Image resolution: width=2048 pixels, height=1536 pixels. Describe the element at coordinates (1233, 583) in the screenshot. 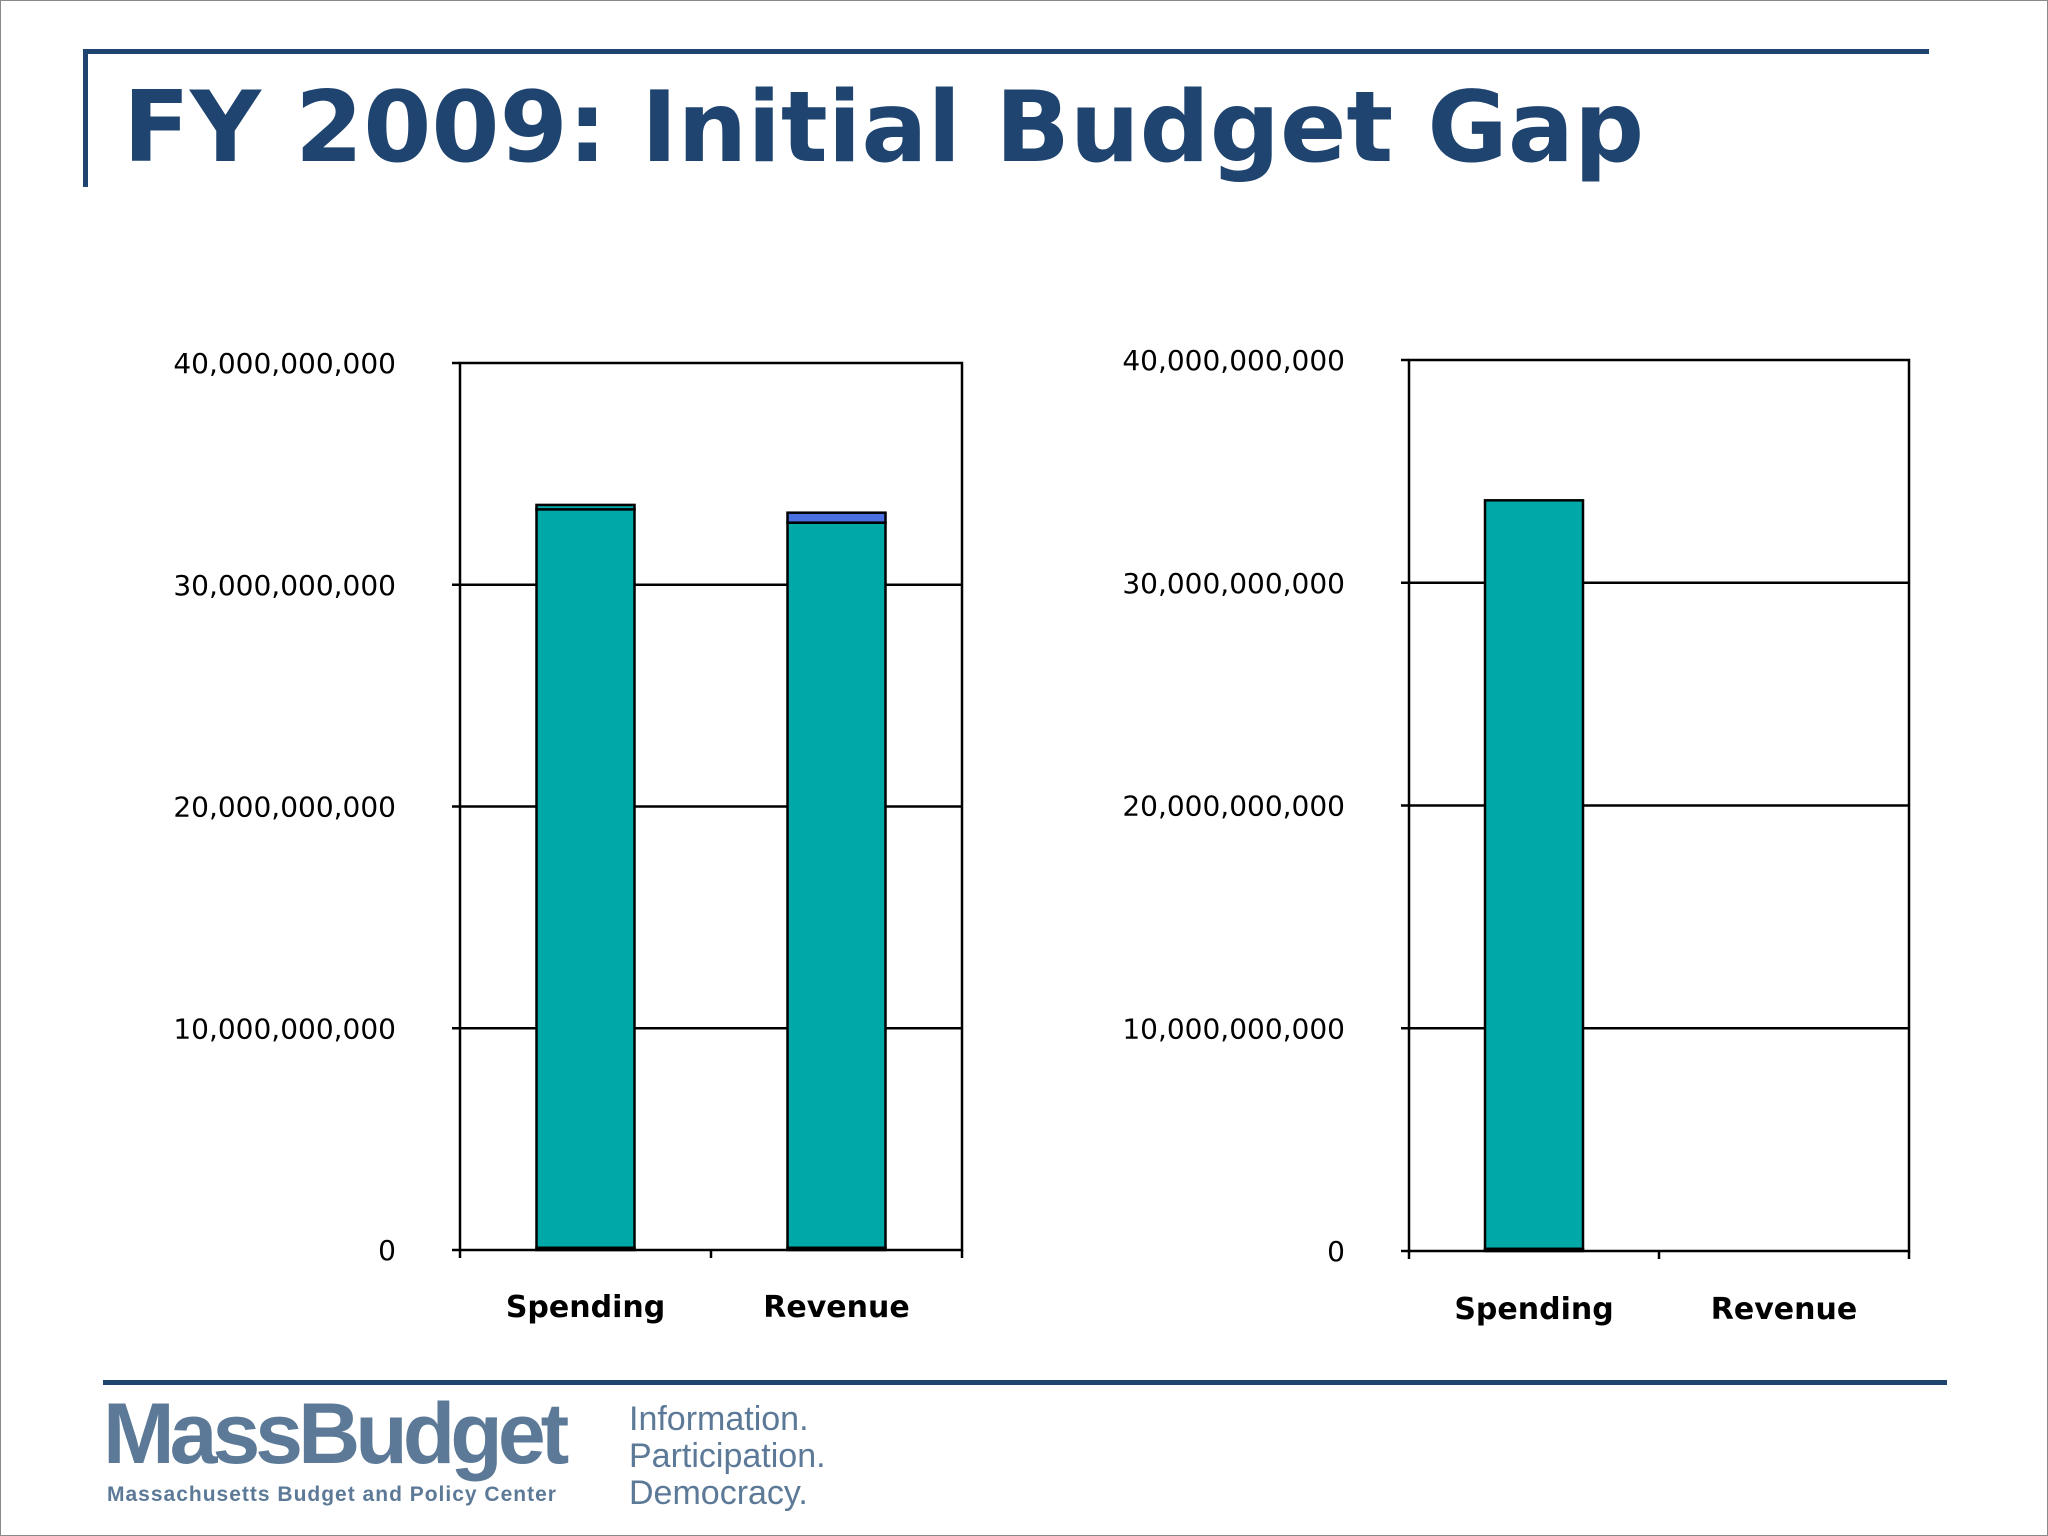

I see `chart-2-y-tick-label: 30,000,000,000` at that location.